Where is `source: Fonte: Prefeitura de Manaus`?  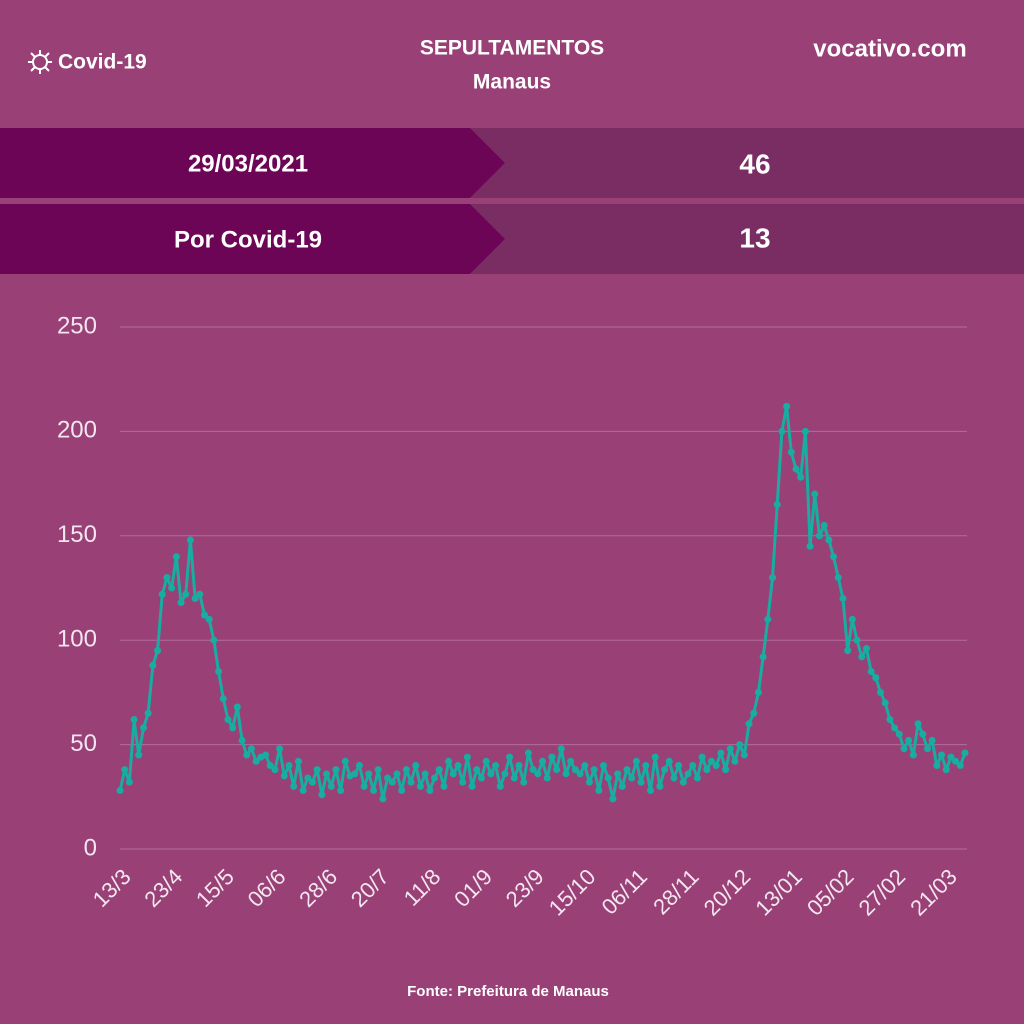
source: Fonte: Prefeitura de Manaus is located at coordinates (508, 991).